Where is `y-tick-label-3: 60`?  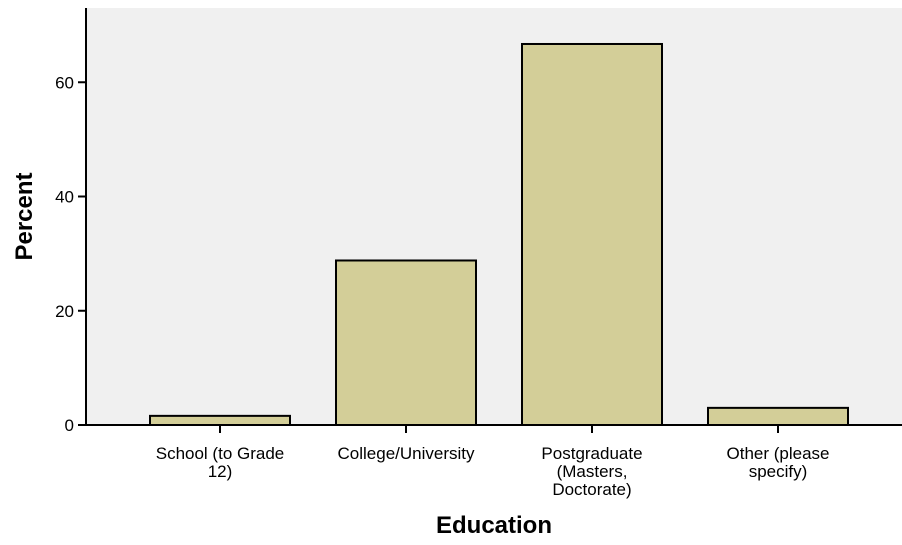 y-tick-label-3: 60 is located at coordinates (64, 82).